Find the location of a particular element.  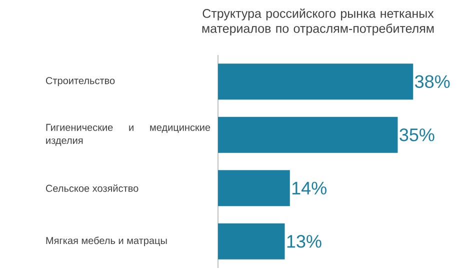

y-tick-label: Сельское хозяйство is located at coordinates (92, 188).